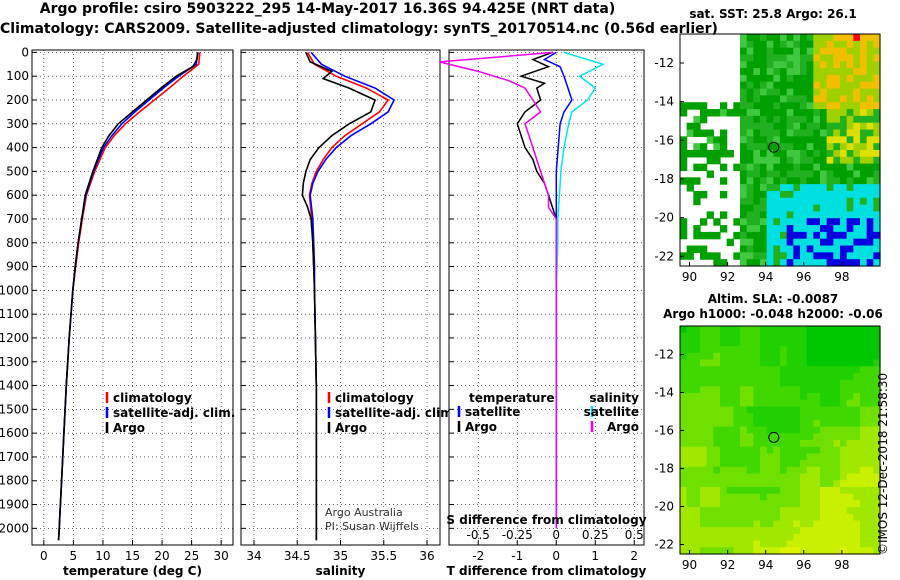 The width and height of the screenshot is (900, 580). What do you see at coordinates (426, 556) in the screenshot?
I see `salinity-tick-label: 36` at bounding box center [426, 556].